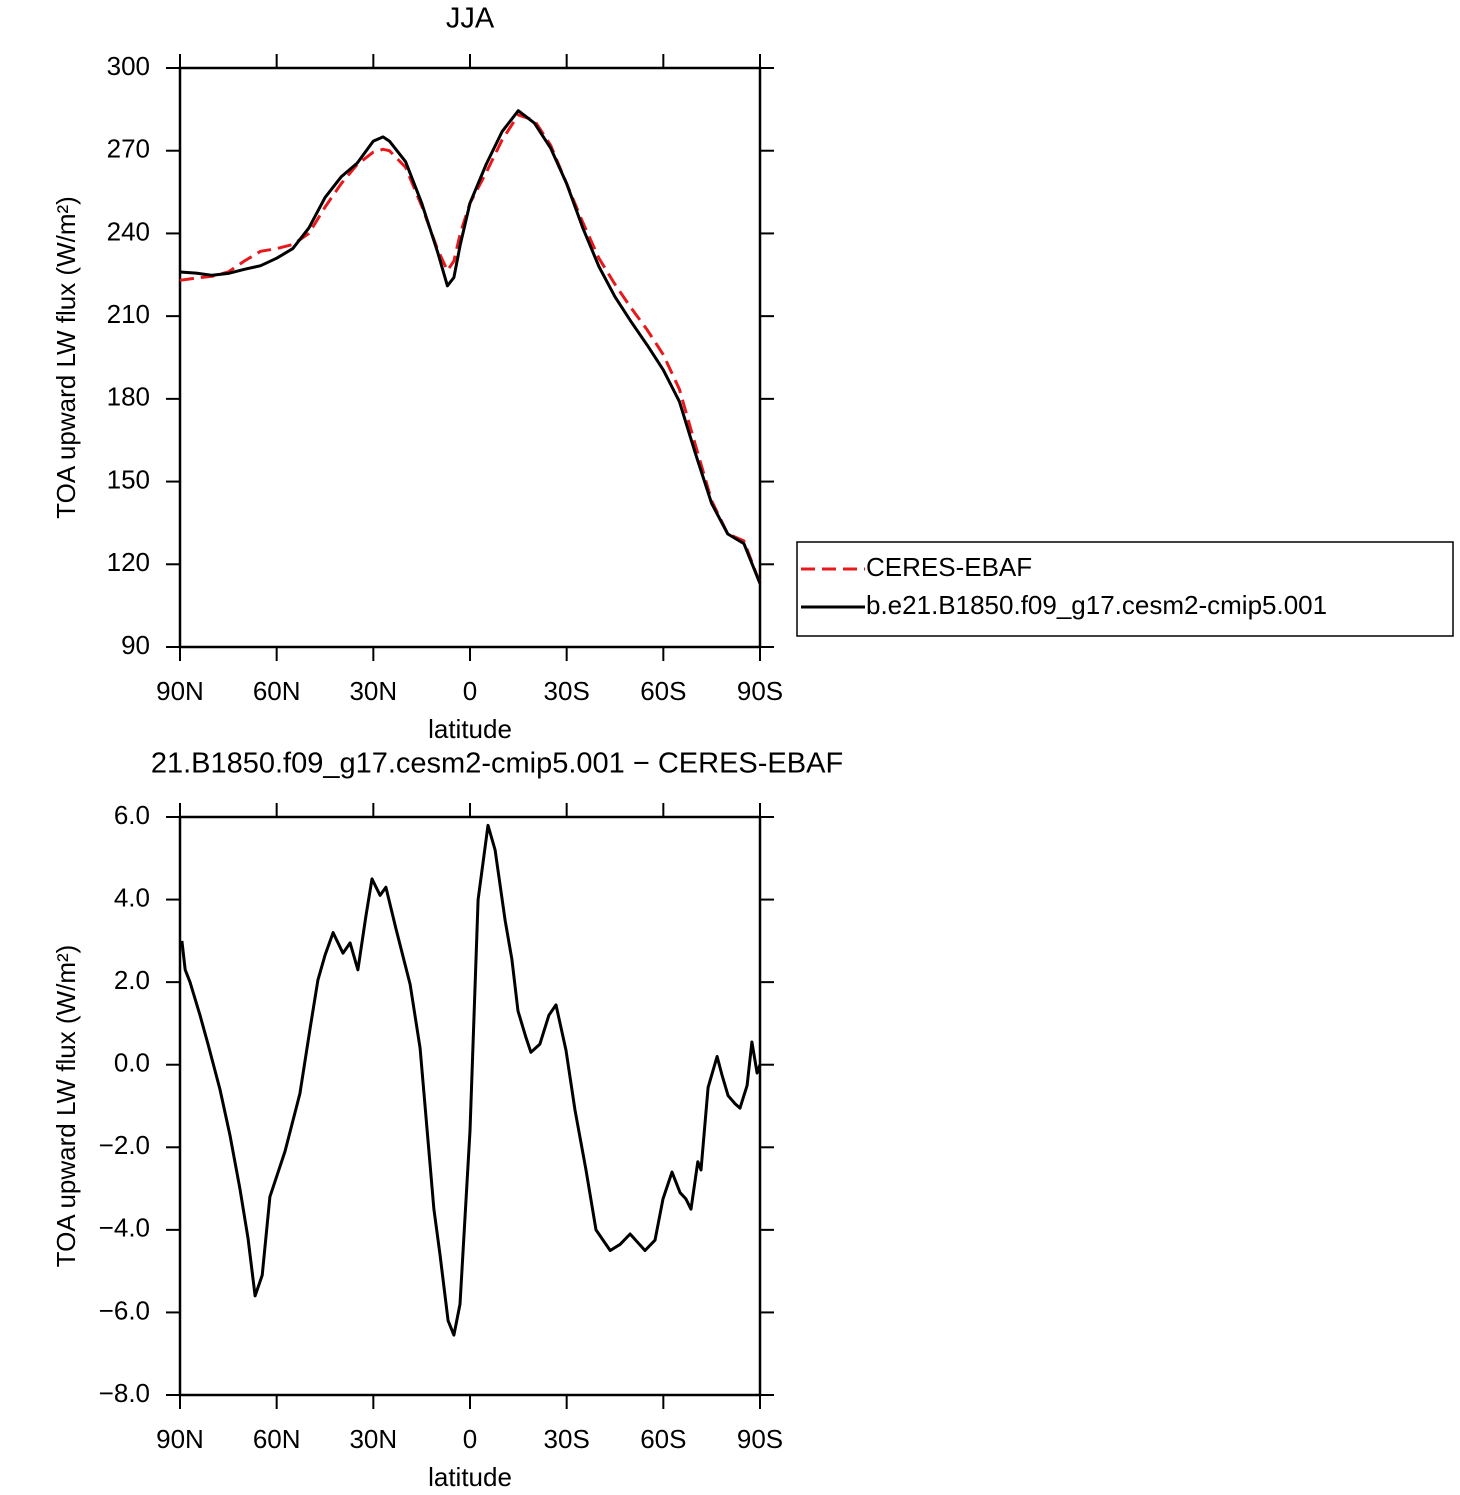  What do you see at coordinates (1125, 589) in the screenshot?
I see `legend-box` at bounding box center [1125, 589].